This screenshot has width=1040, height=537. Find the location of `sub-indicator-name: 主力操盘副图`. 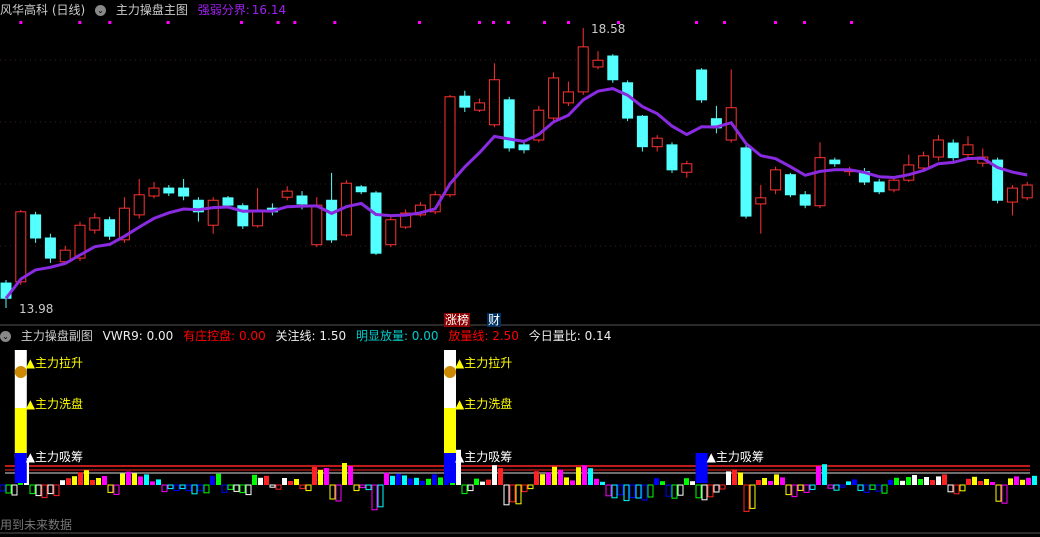

sub-indicator-name: 主力操盘副图 is located at coordinates (56, 336).